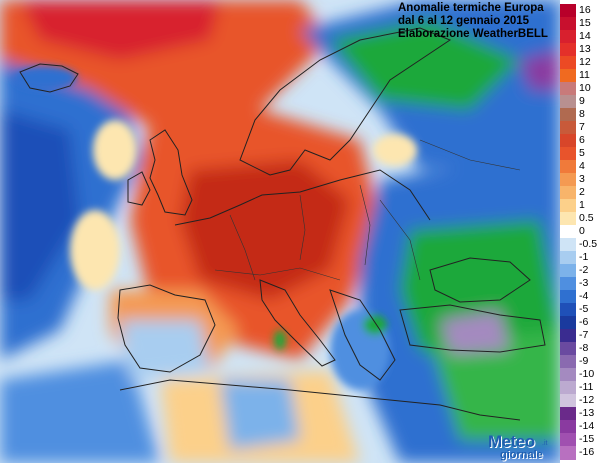 The width and height of the screenshot is (600, 463). I want to click on legend-label: 15, so click(585, 23).